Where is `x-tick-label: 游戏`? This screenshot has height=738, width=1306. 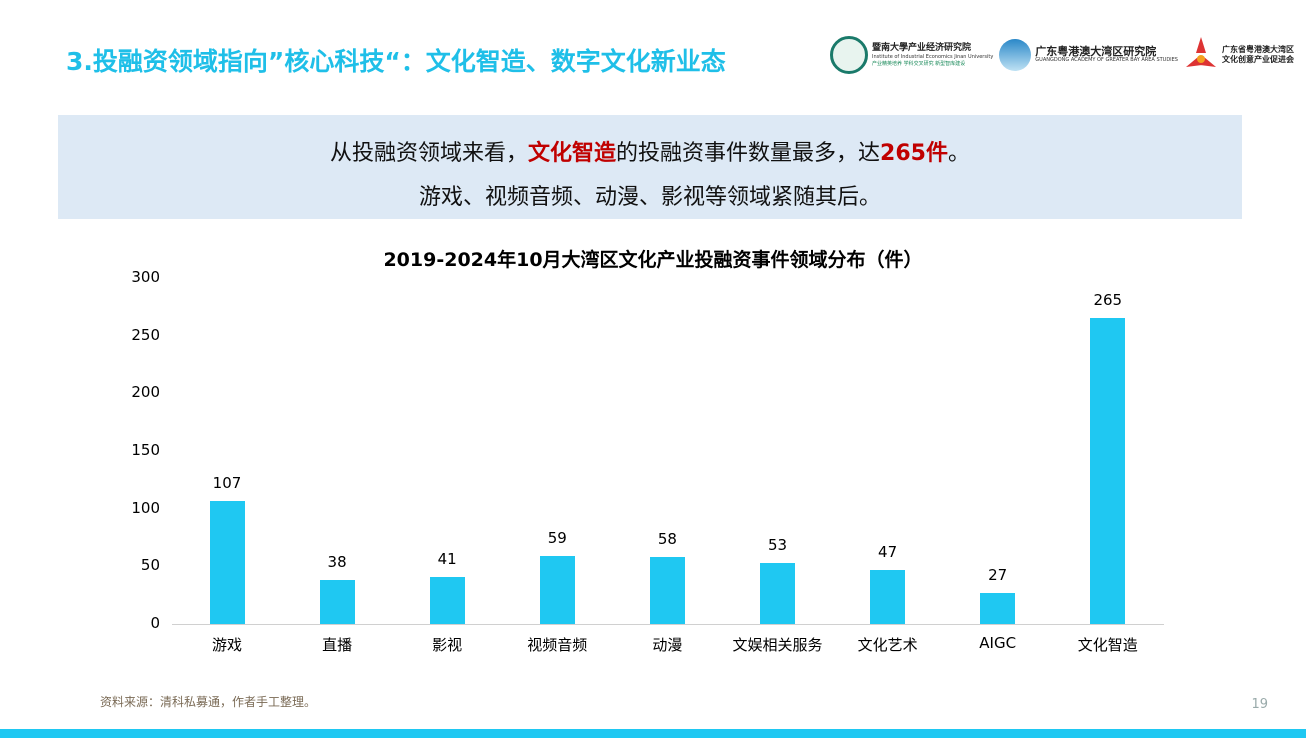 x-tick-label: 游戏 is located at coordinates (226, 645).